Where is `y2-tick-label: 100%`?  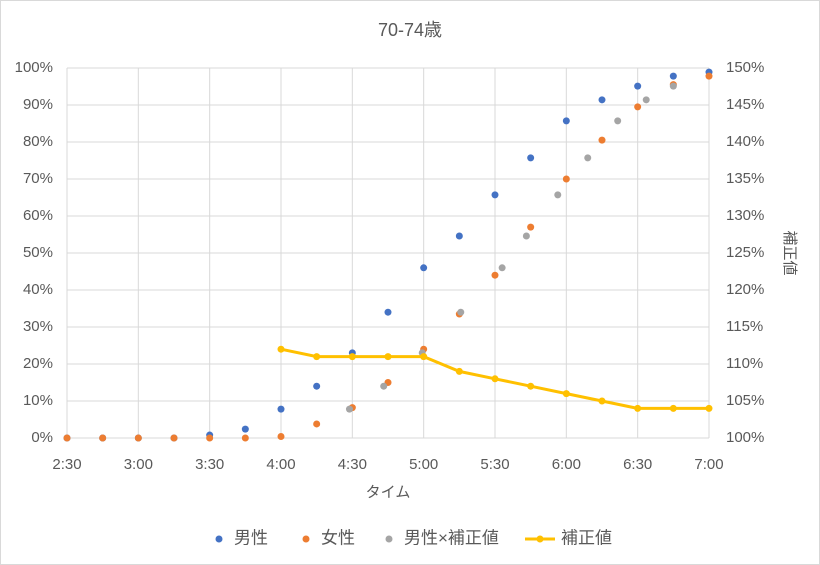 y2-tick-label: 100% is located at coordinates (745, 437).